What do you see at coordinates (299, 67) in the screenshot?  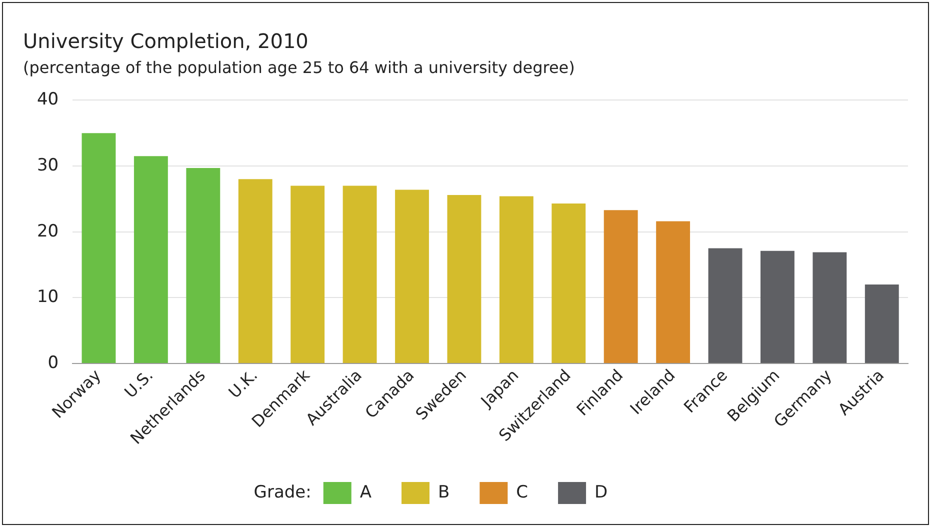 I see `chart-subtitle: (percentage of the population age 25 to 64 with a university degree)` at bounding box center [299, 67].